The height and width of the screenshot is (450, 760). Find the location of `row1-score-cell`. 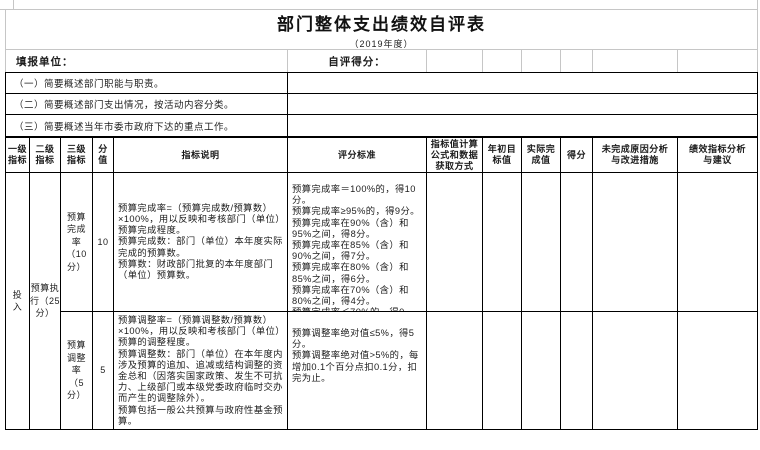

row1-score-cell is located at coordinates (577, 242).